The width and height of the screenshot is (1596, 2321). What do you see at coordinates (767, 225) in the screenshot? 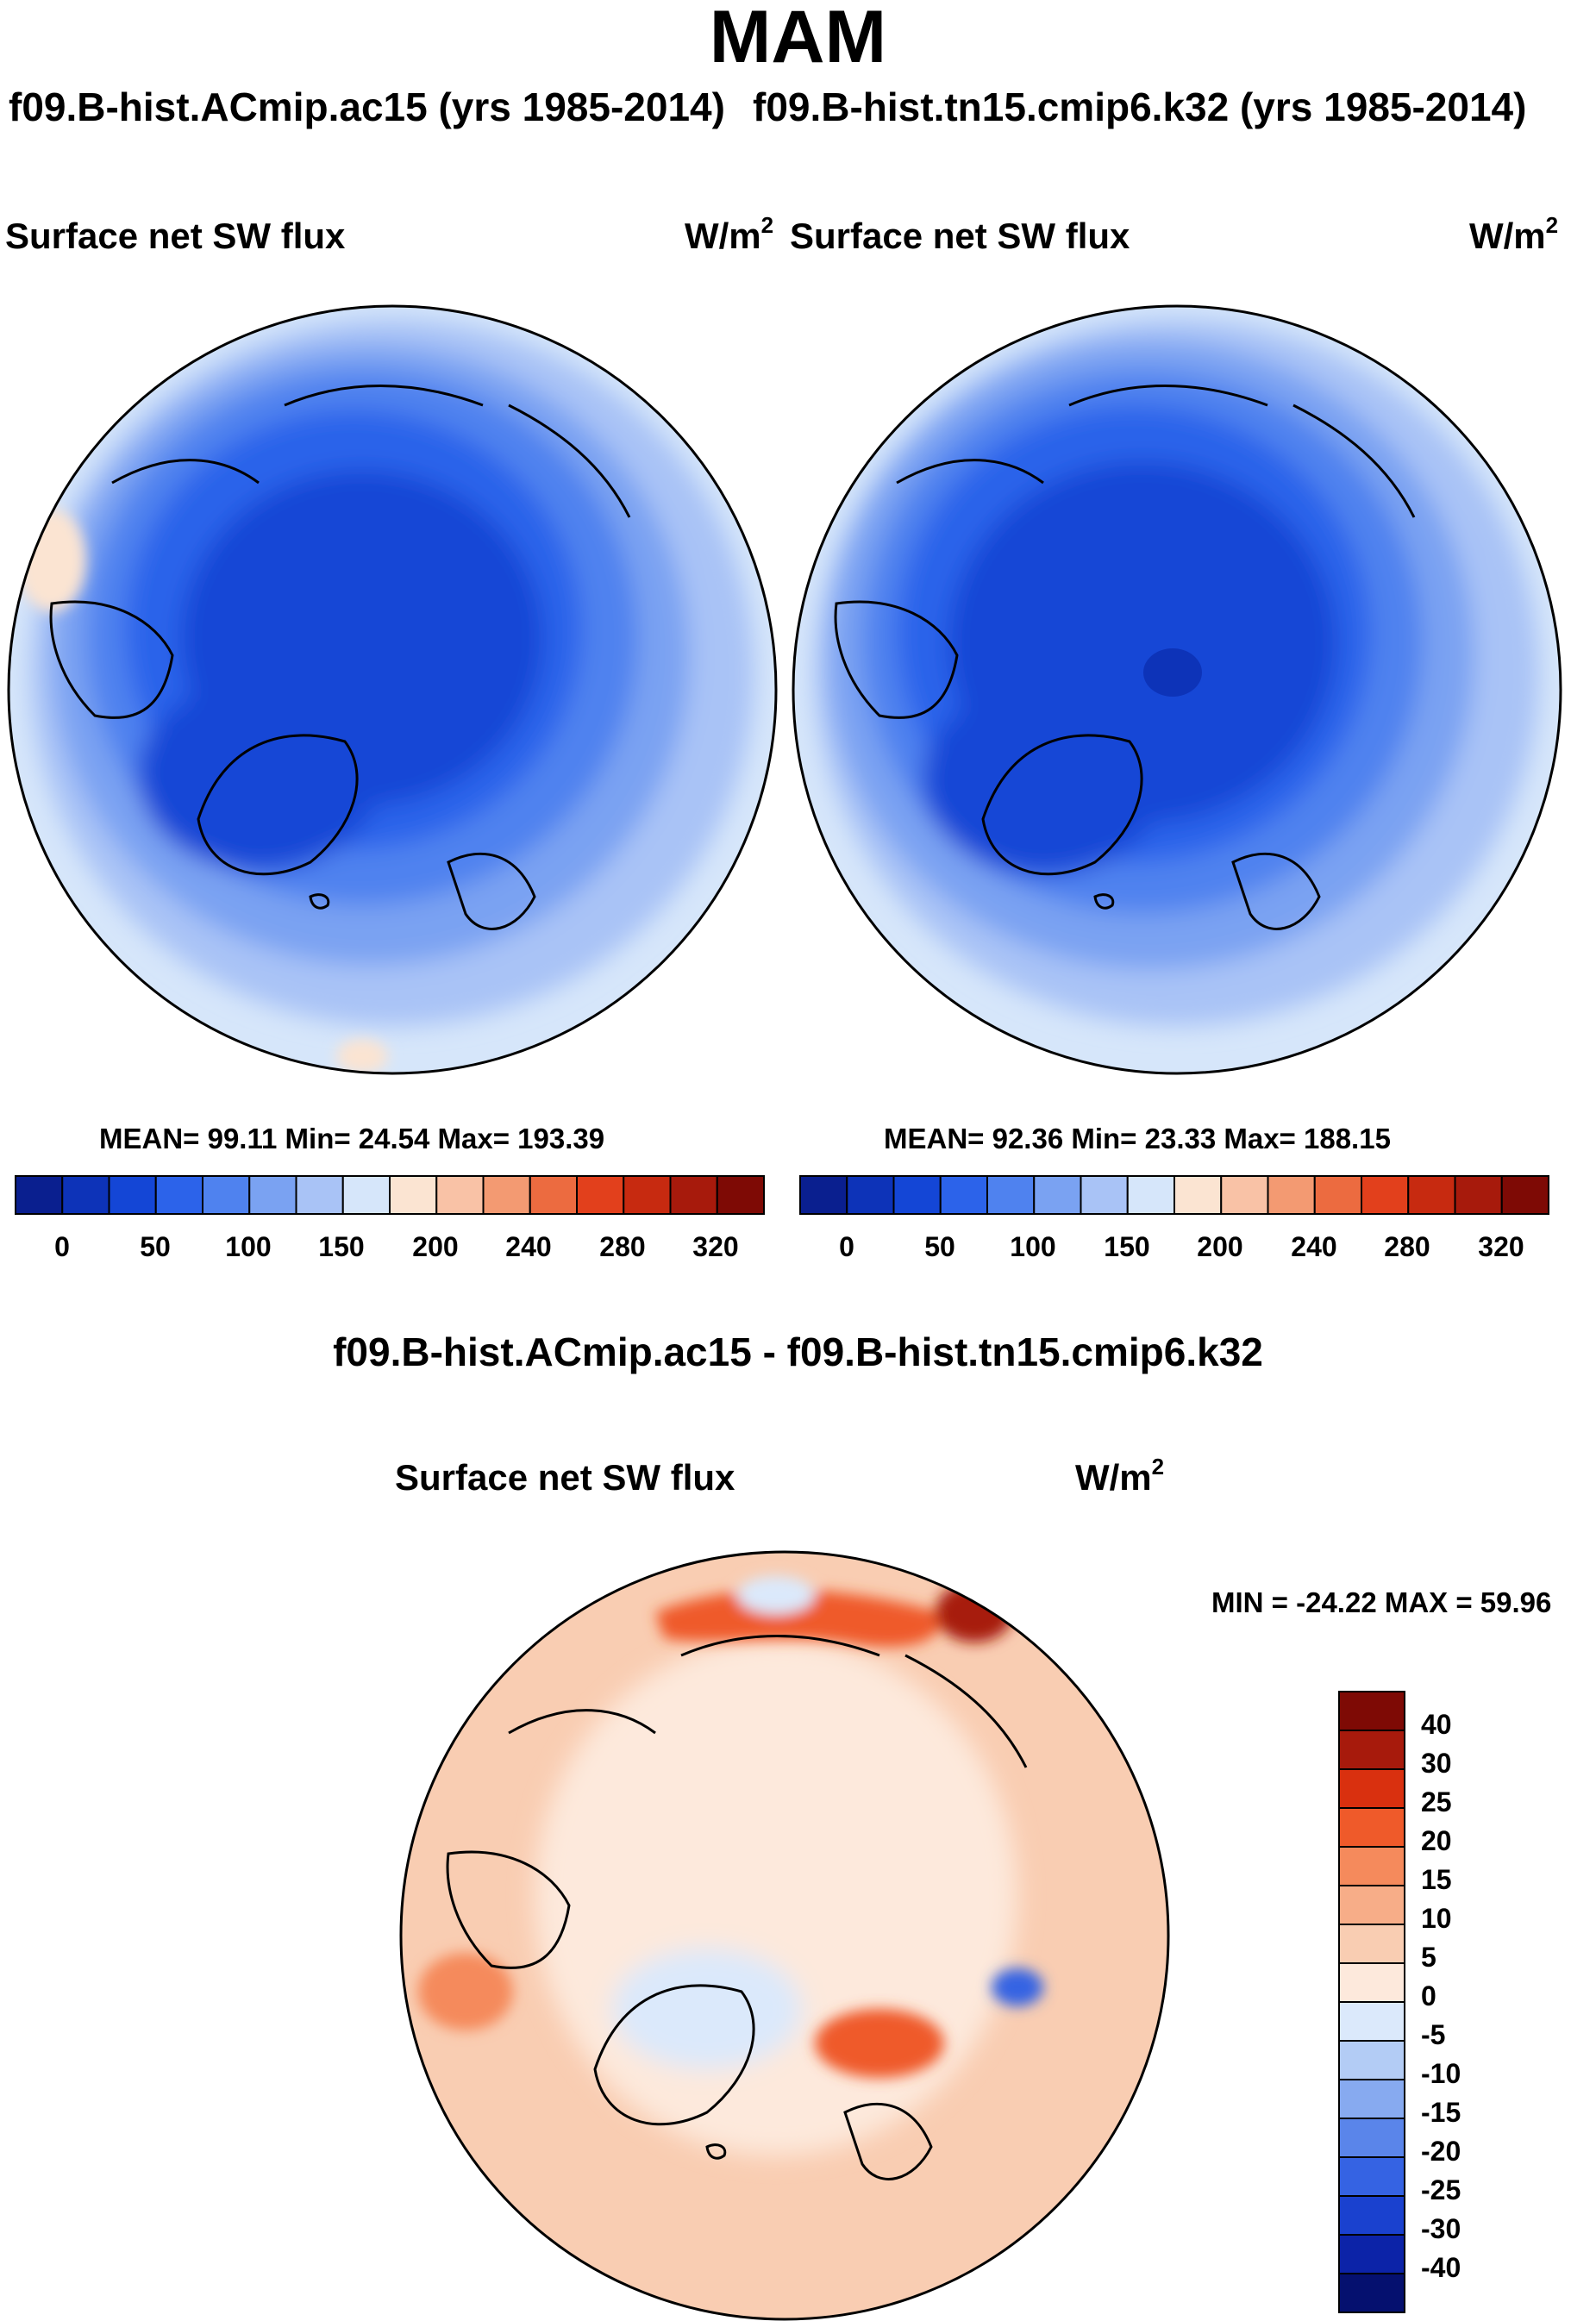
I see `left-units-exp: 2` at bounding box center [767, 225].